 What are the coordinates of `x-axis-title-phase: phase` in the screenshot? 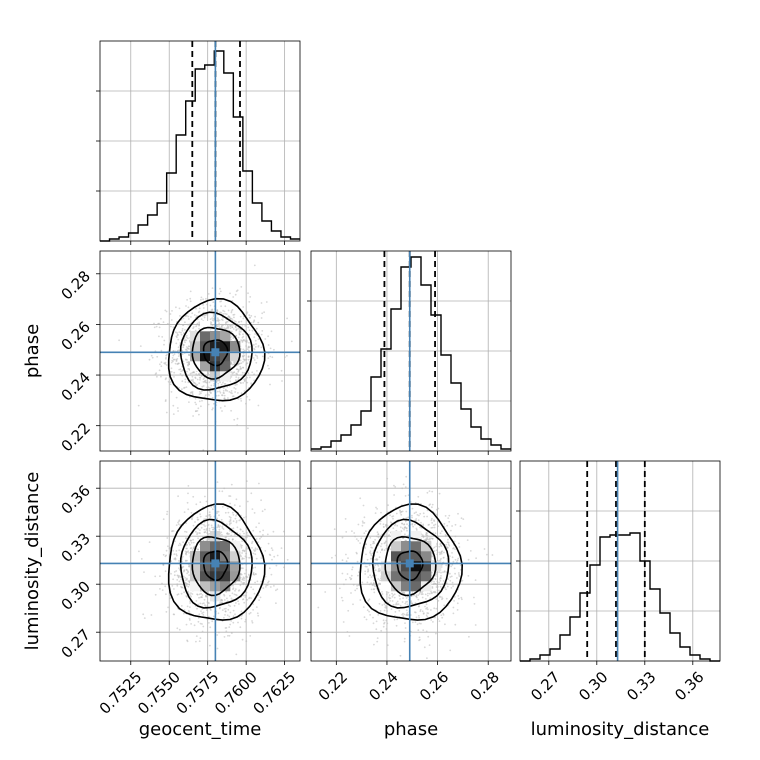 It's located at (411, 729).